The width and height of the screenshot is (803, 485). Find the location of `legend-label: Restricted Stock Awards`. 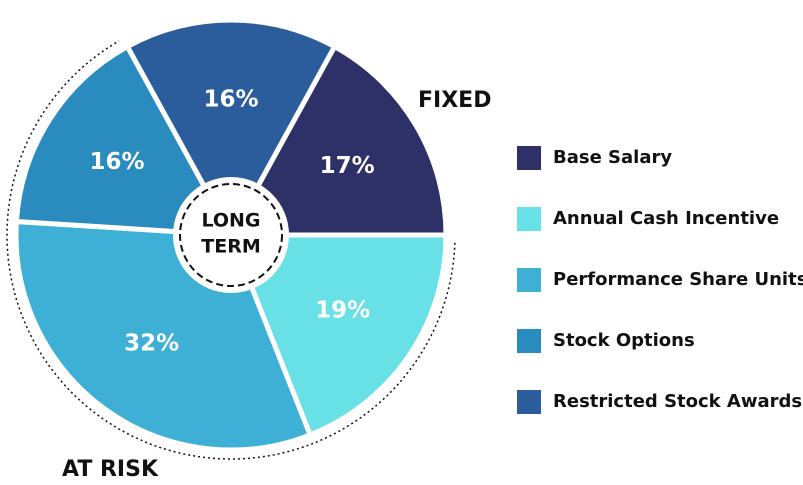

legend-label: Restricted Stock Awards is located at coordinates (677, 401).